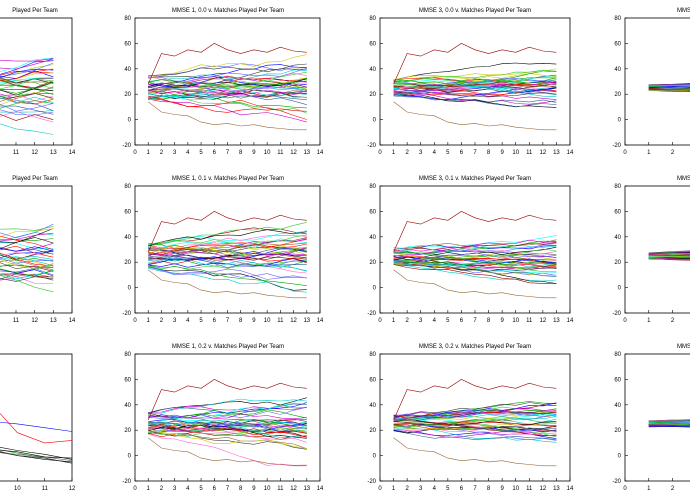 This screenshot has width=690, height=500. I want to click on x-tick-label: 9, so click(254, 489).